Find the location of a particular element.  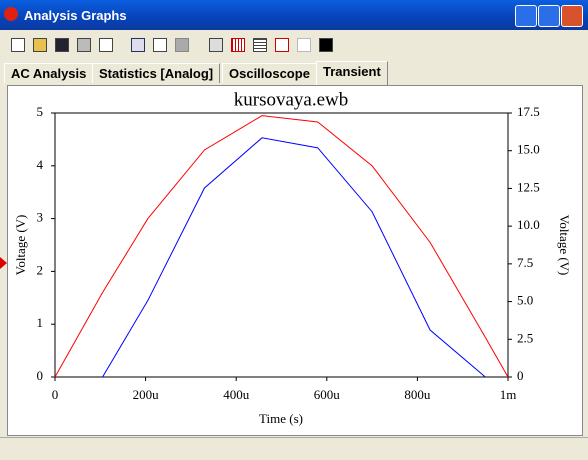

y2-tick-label: 12.5 is located at coordinates (528, 186).